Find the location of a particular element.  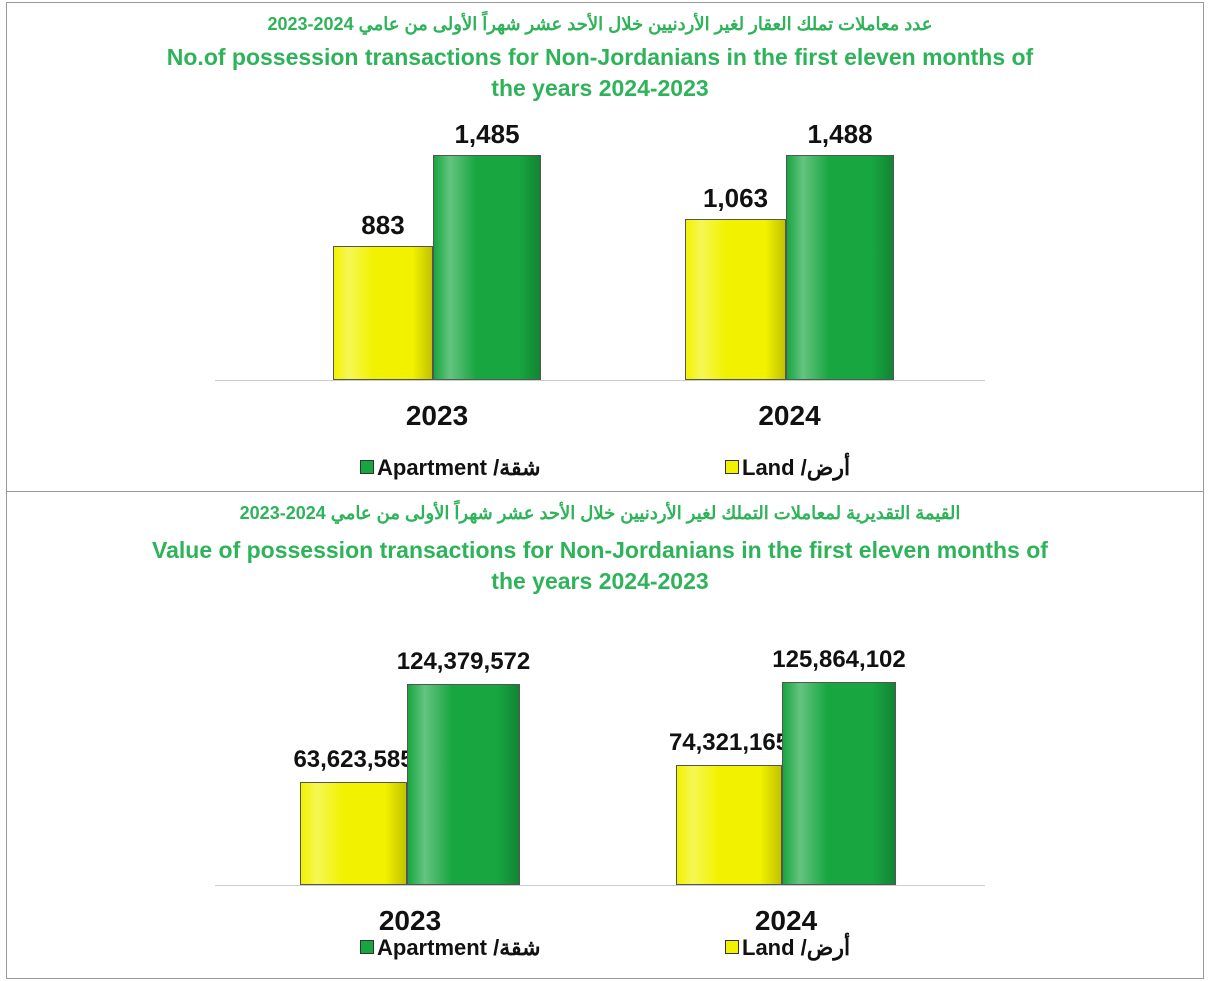

data-label: 63,623,585 is located at coordinates (353, 760).